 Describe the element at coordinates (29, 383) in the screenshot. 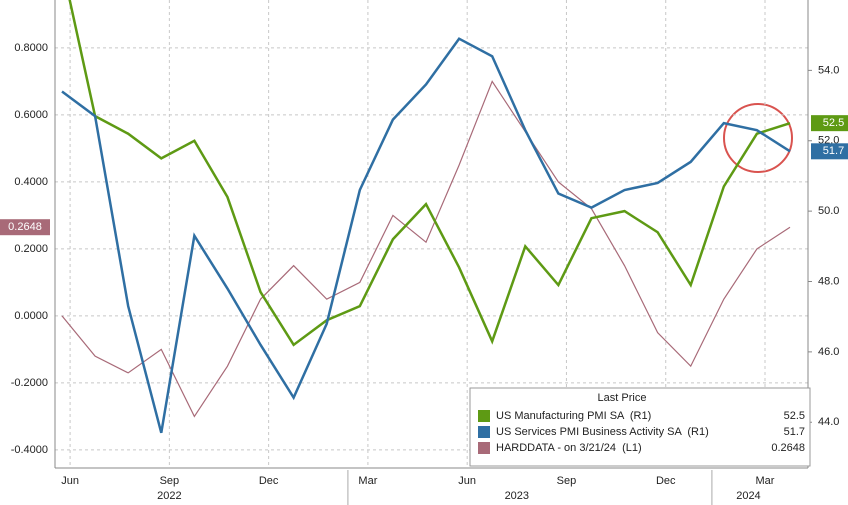

I see `y-tick-label: -0.2000` at that location.